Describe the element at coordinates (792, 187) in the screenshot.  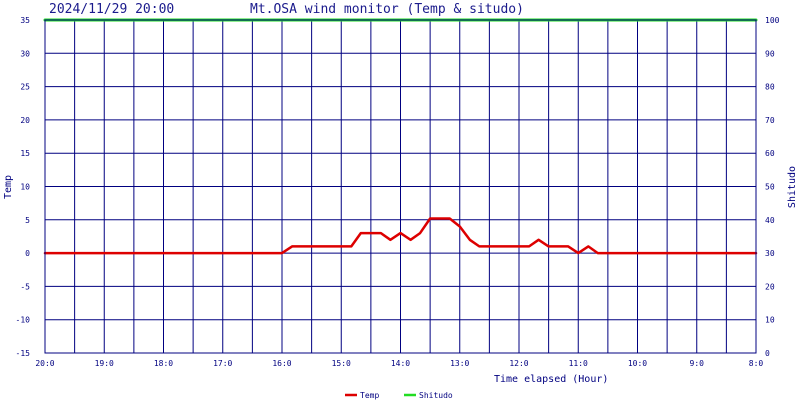
I see `y-axis-label-right: Shitudo` at that location.